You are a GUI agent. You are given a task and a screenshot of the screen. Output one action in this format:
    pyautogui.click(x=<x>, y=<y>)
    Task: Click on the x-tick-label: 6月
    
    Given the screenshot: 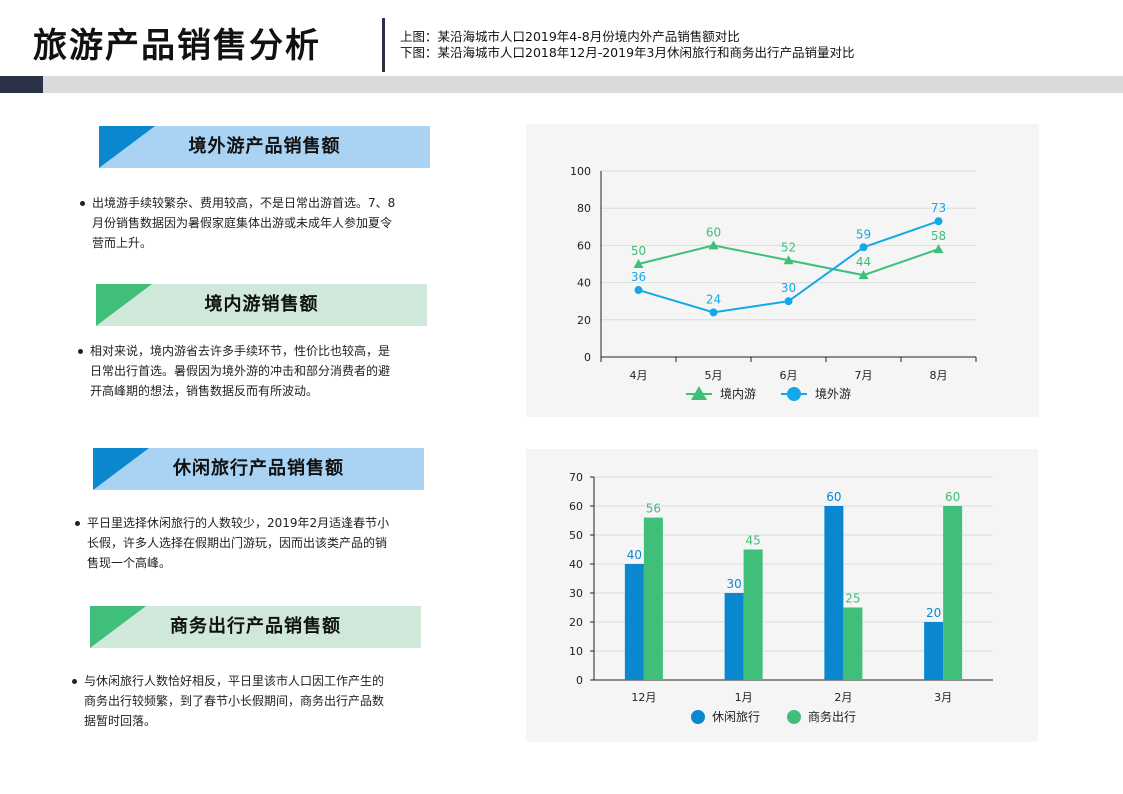 What is the action you would take?
    pyautogui.click(x=789, y=375)
    